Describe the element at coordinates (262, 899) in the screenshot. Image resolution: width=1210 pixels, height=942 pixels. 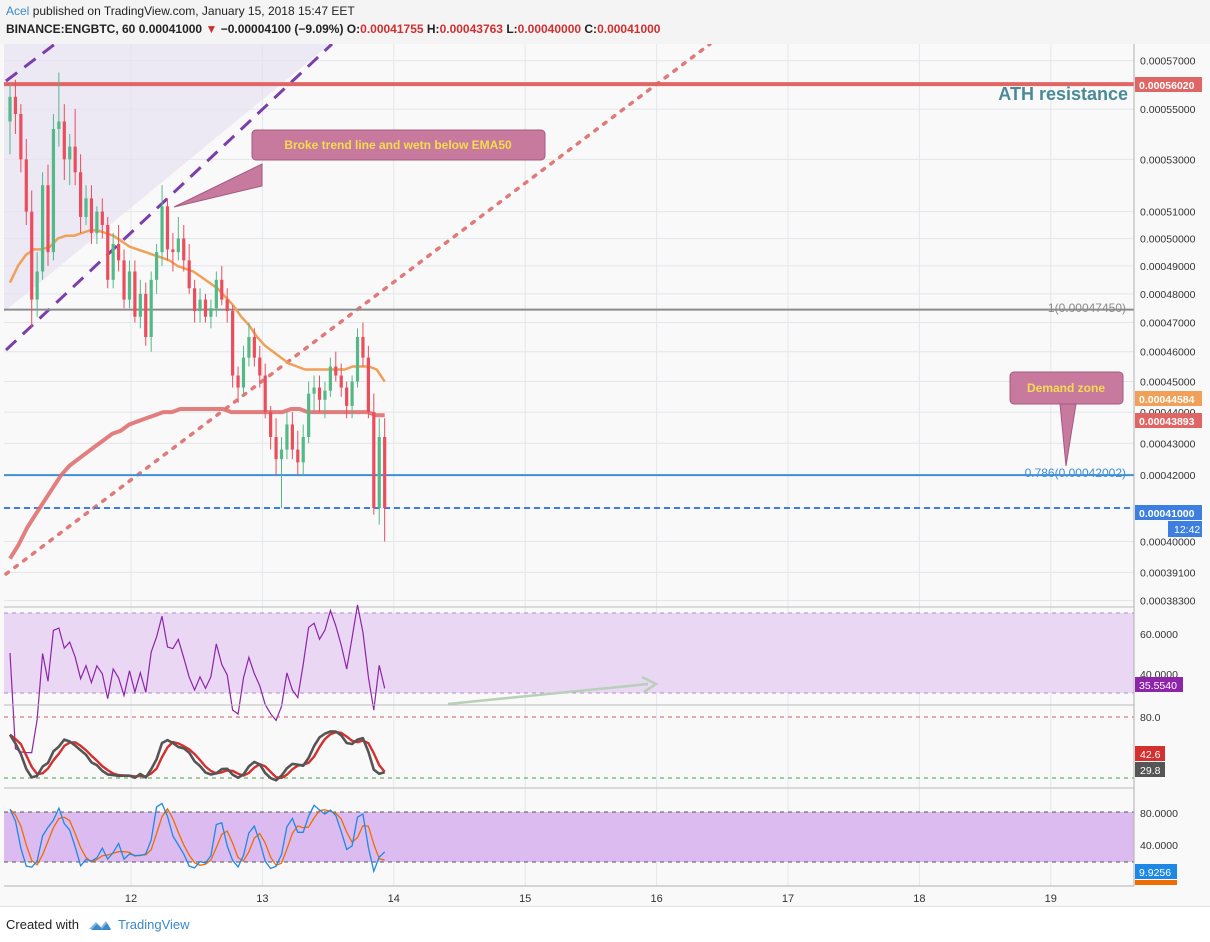
I see `time-tick-label: 13` at that location.